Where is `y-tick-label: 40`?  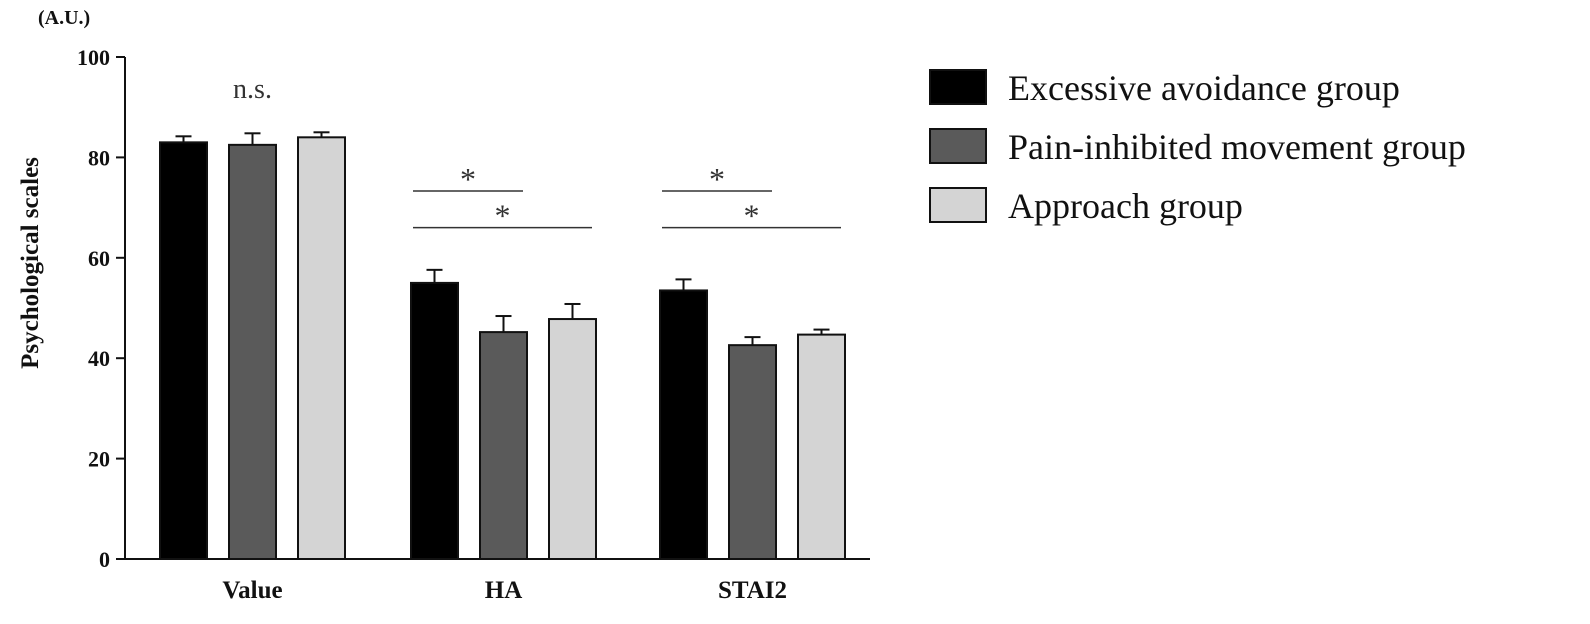 y-tick-label: 40 is located at coordinates (99, 358).